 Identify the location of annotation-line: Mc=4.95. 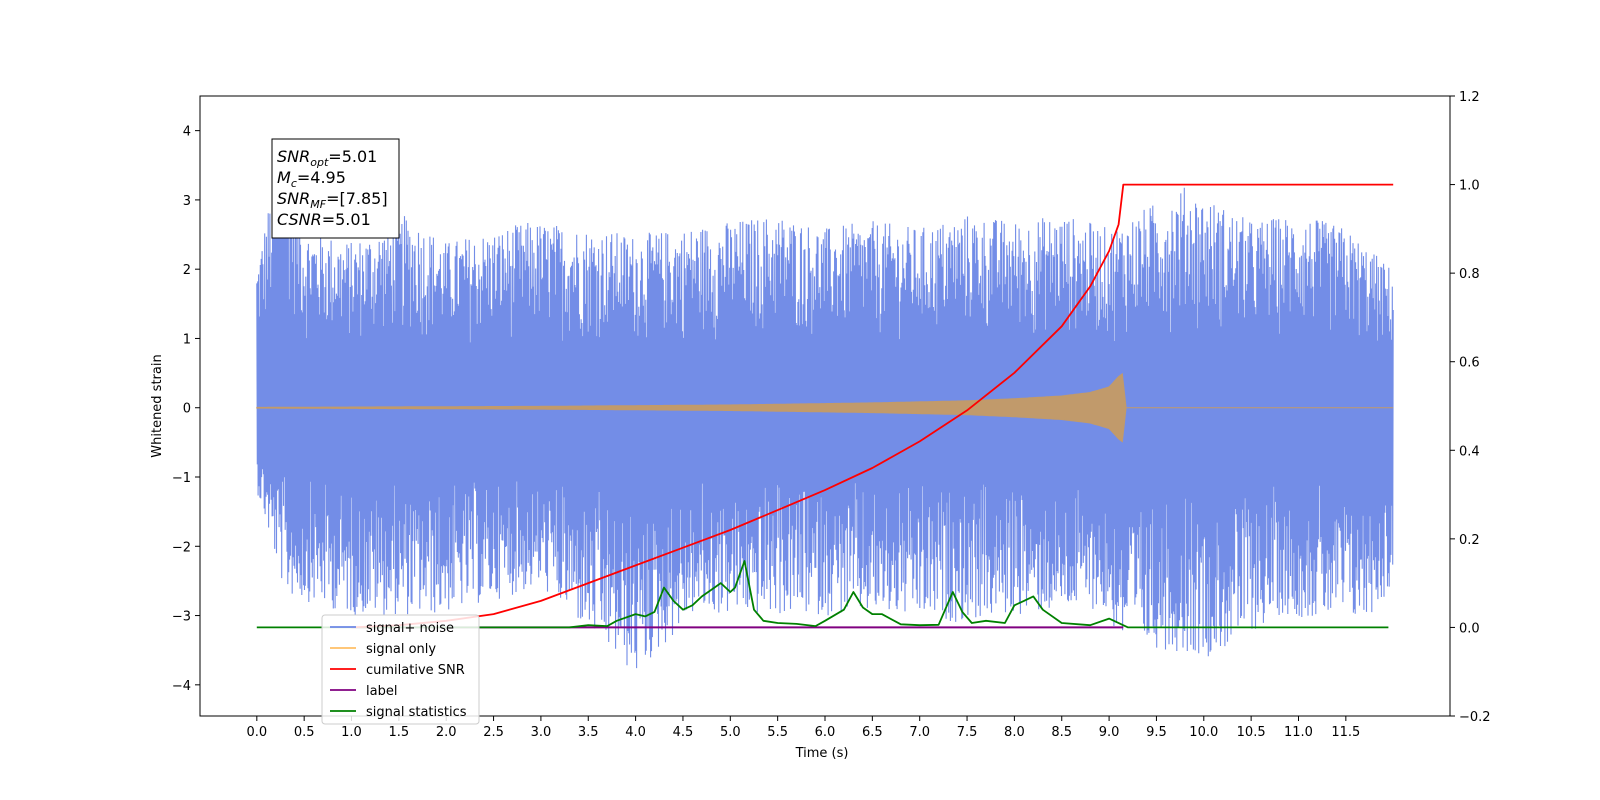
(311, 179).